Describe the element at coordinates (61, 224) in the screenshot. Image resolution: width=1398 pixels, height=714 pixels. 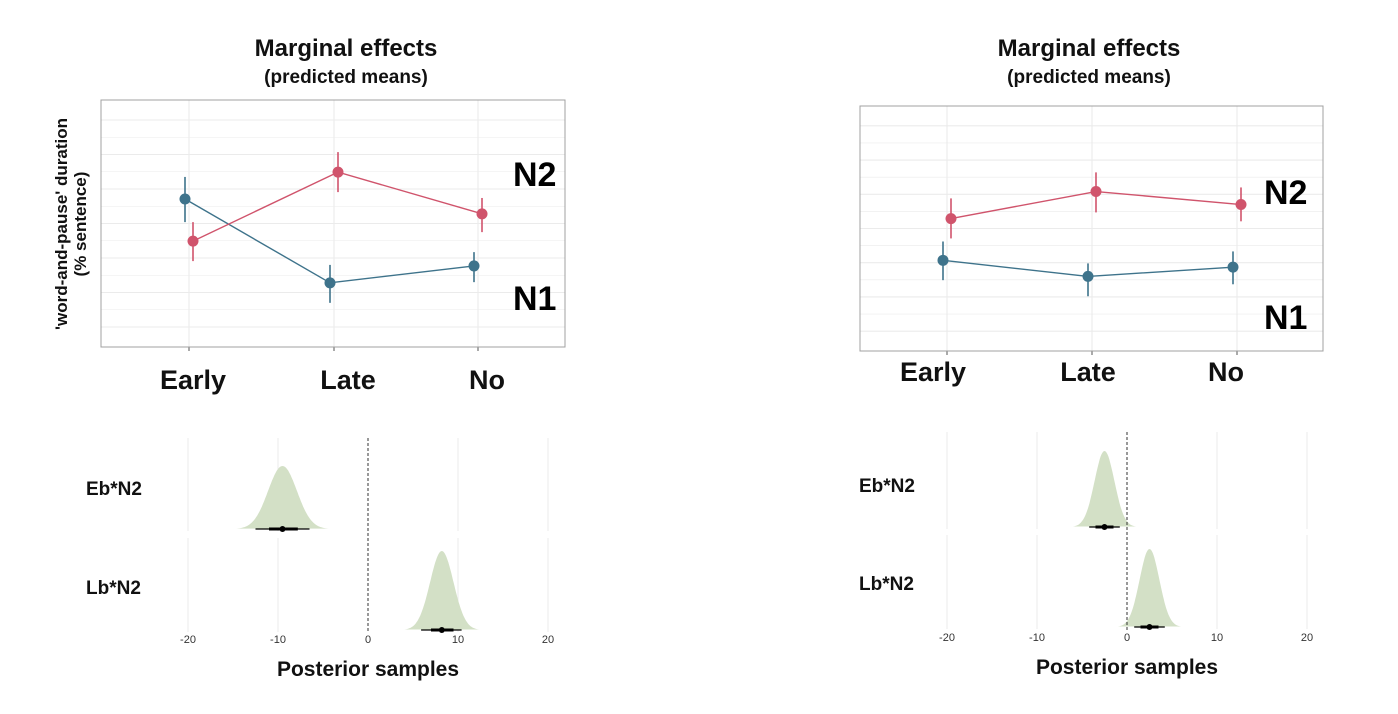
I see `y-axis-label: 'word-and-pause' duration` at that location.